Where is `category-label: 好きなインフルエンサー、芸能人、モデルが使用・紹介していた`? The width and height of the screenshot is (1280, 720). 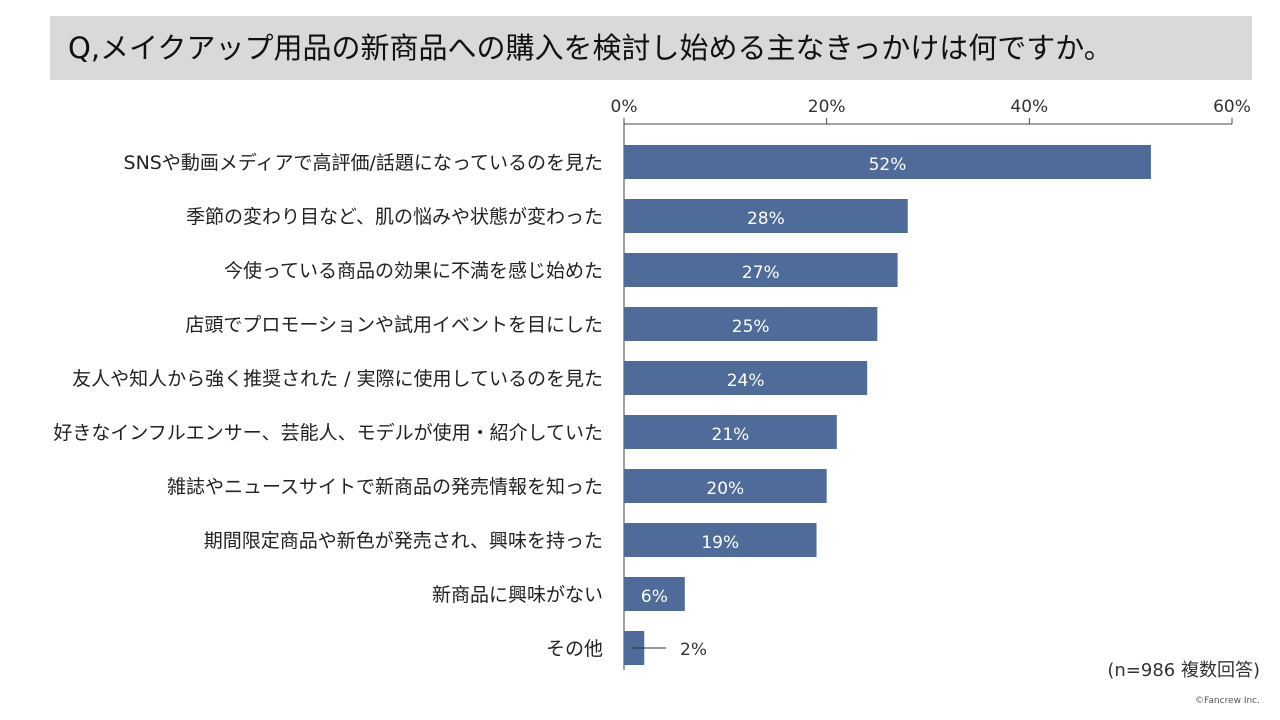 category-label: 好きなインフルエンサー、芸能人、モデルが使用・紹介していた is located at coordinates (328, 433).